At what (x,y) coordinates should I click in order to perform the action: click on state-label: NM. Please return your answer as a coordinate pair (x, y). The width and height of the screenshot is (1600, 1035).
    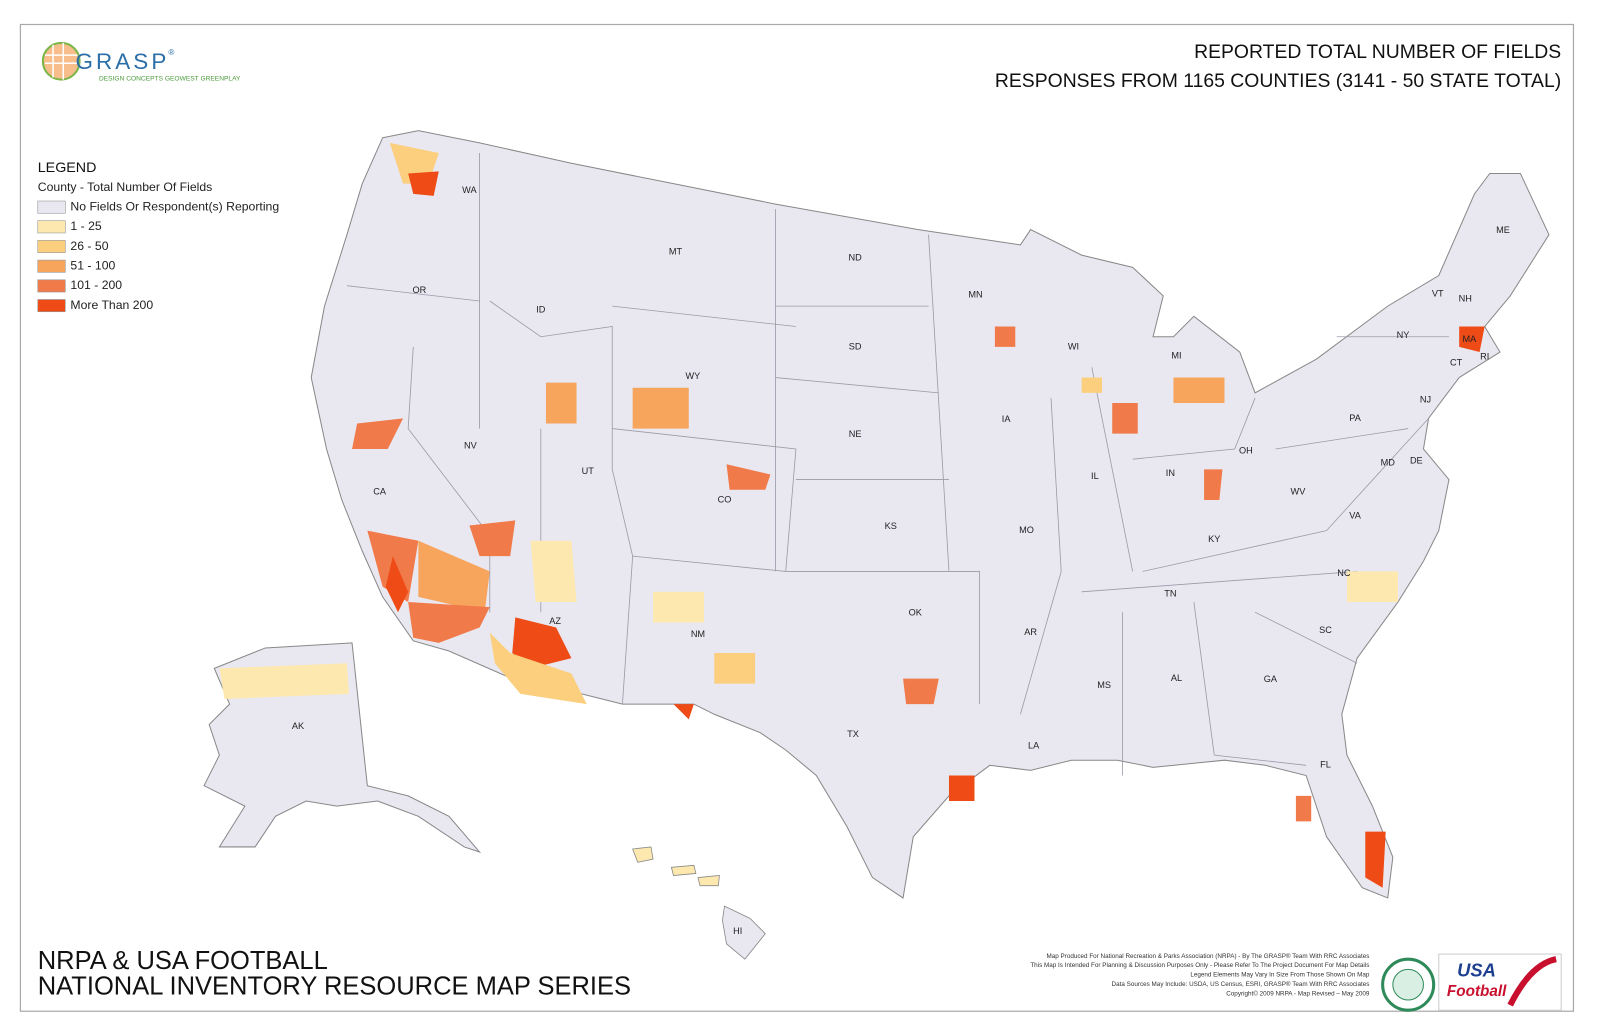
    Looking at the image, I should click on (698, 634).